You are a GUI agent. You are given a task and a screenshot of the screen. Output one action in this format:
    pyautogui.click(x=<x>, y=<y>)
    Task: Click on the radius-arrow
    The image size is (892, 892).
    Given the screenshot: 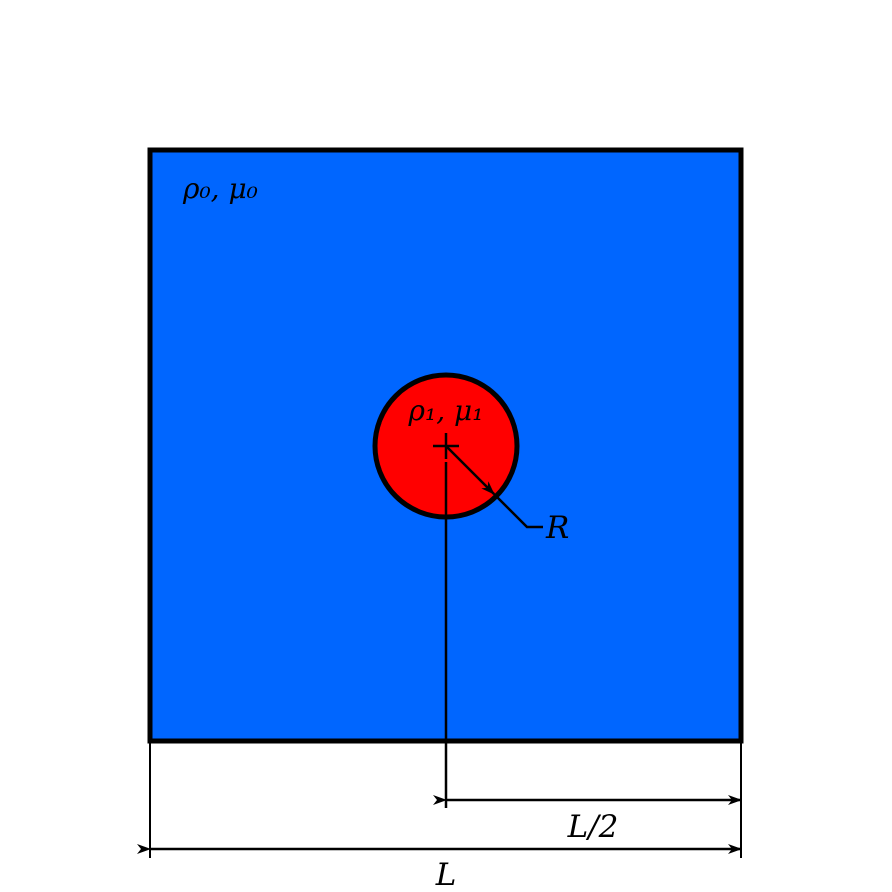 What is the action you would take?
    pyautogui.click(x=470, y=470)
    